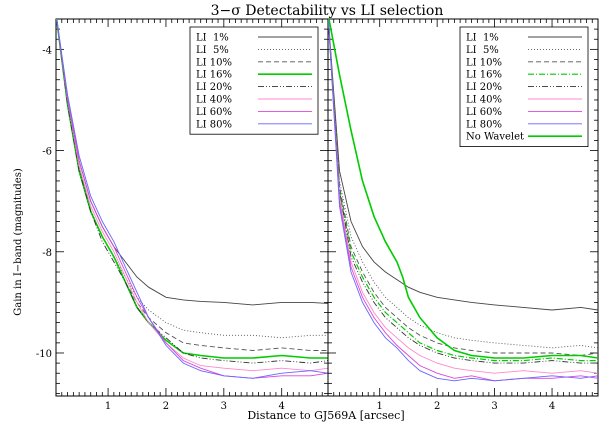 Image resolution: width=608 pixels, height=430 pixels. What do you see at coordinates (18, 242) in the screenshot?
I see `y-axis-label: Gain in I−band (magnitudes)` at bounding box center [18, 242].